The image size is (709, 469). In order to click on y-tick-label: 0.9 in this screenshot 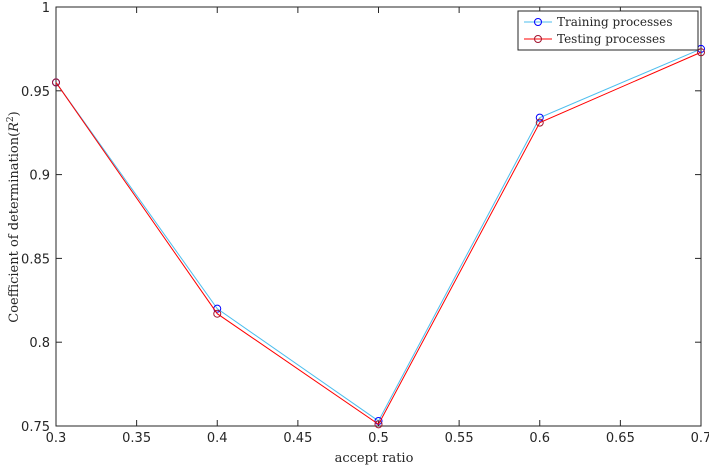, I will do `click(39, 176)`.